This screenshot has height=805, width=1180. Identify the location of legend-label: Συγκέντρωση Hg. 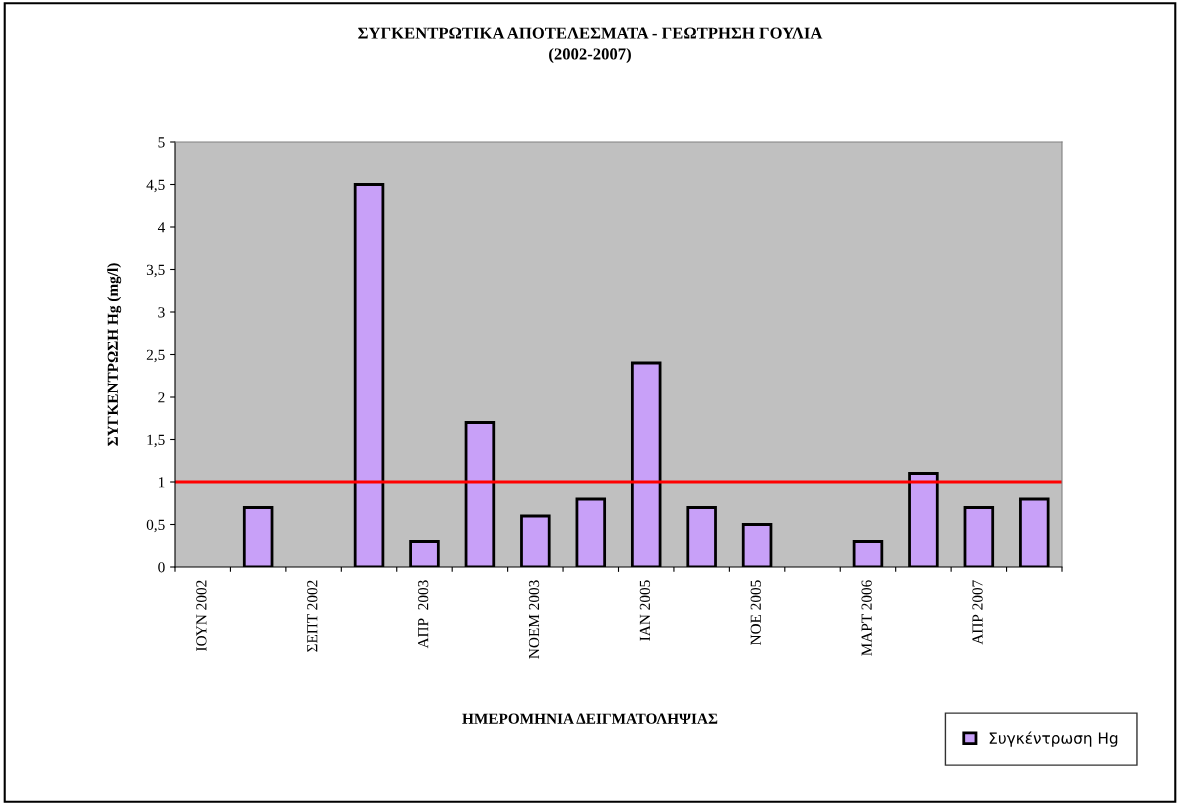
(1053, 739).